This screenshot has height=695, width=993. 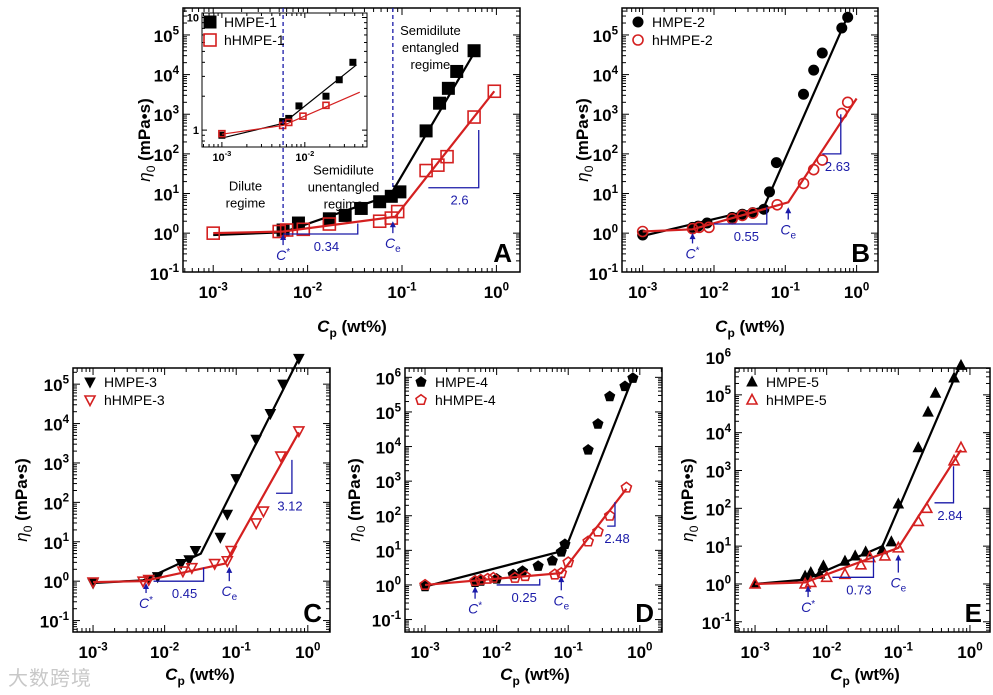 I want to click on label-main: C, so click(x=144, y=603).